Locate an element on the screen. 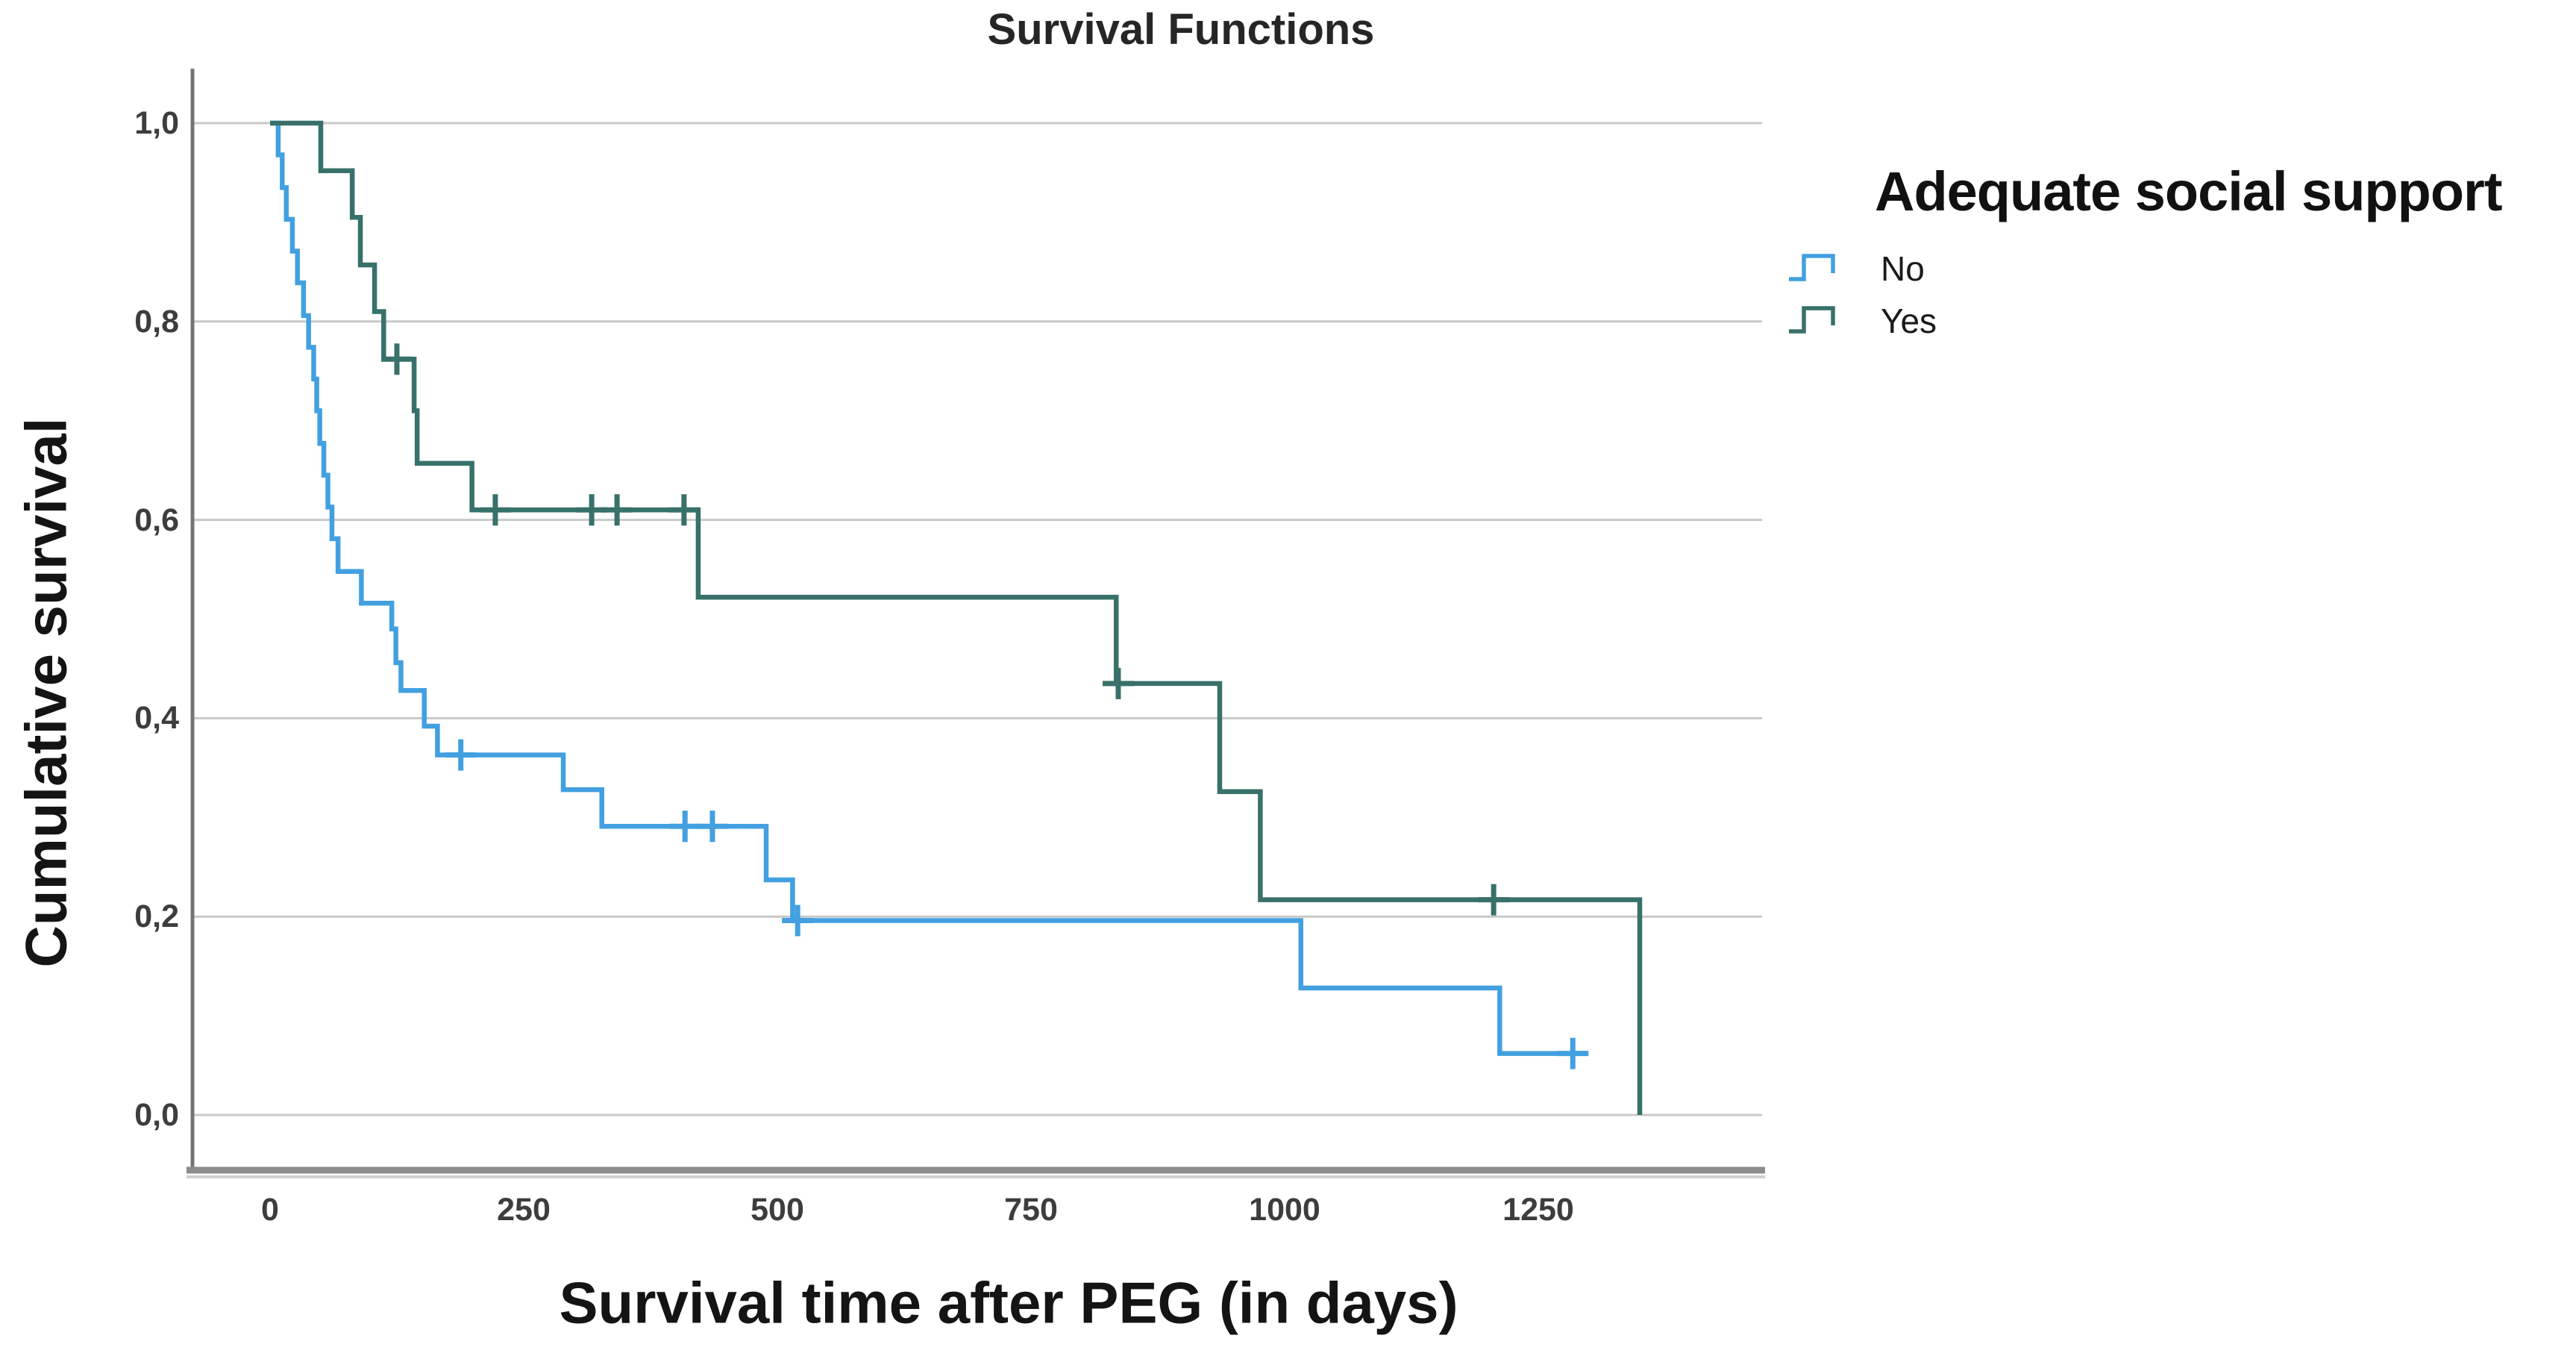 The width and height of the screenshot is (2576, 1356). y-tick-0,4: 0,4 is located at coordinates (156, 719).